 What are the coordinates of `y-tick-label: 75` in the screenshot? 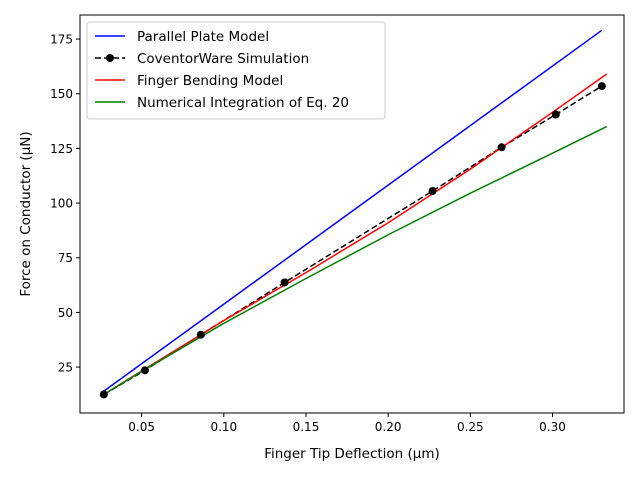 It's located at (65, 258).